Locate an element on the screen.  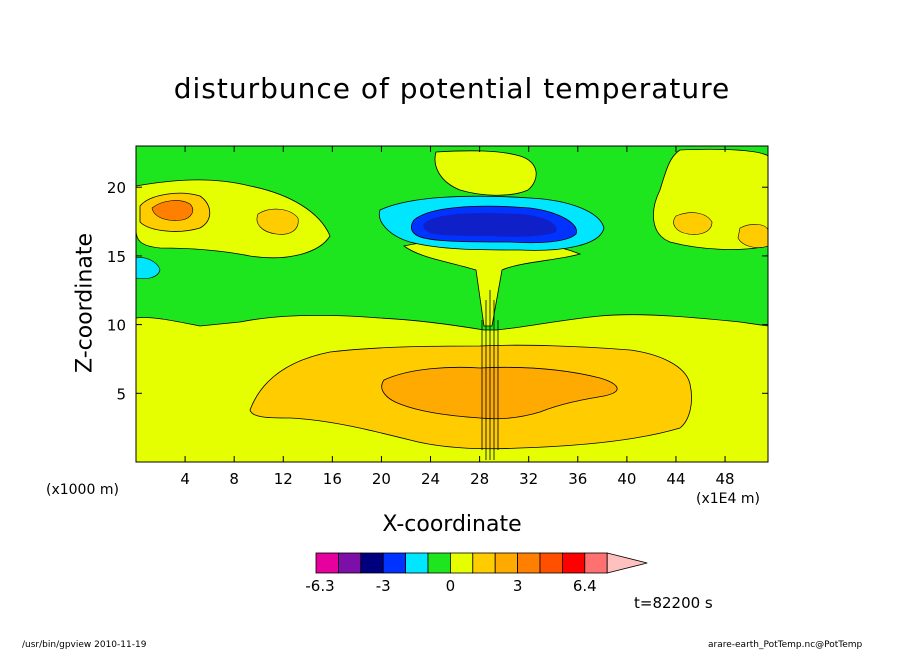
x-axis-label: X-coordinate is located at coordinates (452, 524).